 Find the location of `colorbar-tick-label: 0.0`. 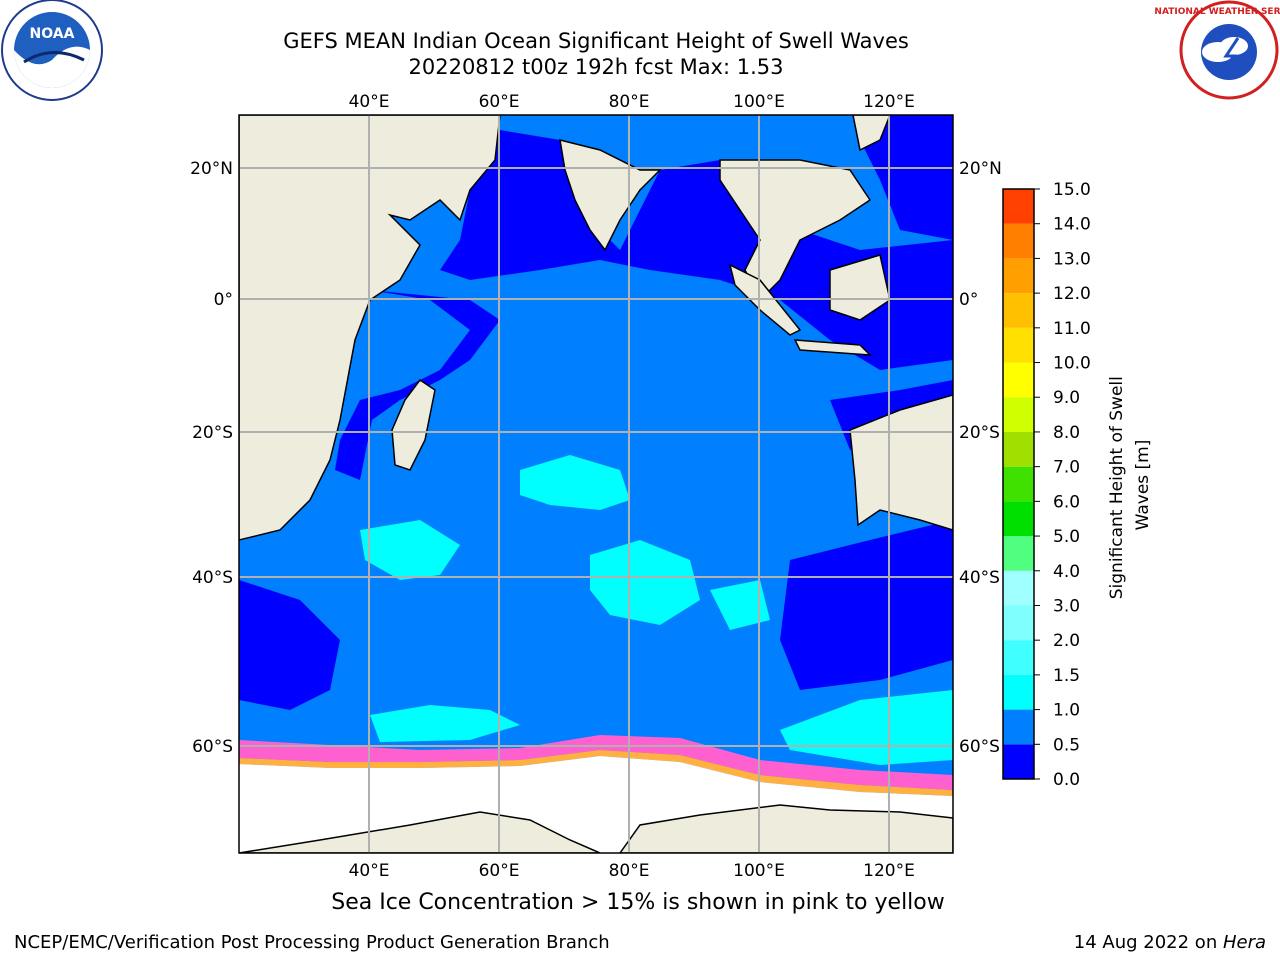

colorbar-tick-label: 0.0 is located at coordinates (1066, 780).